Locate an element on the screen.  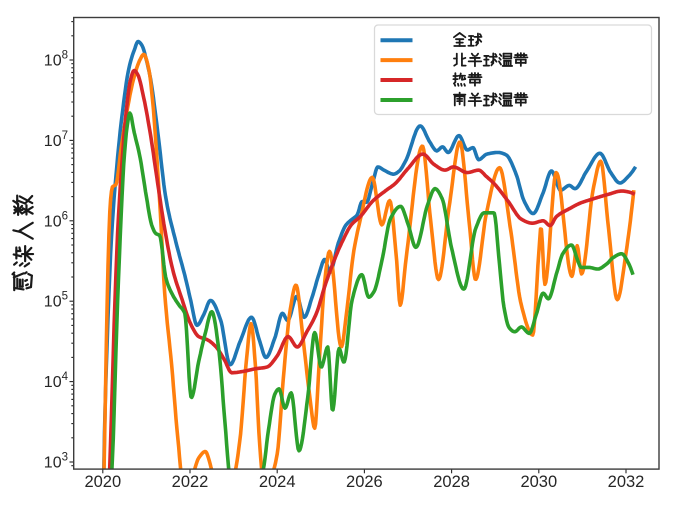
svg-text: 2022 is located at coordinates (190, 482).